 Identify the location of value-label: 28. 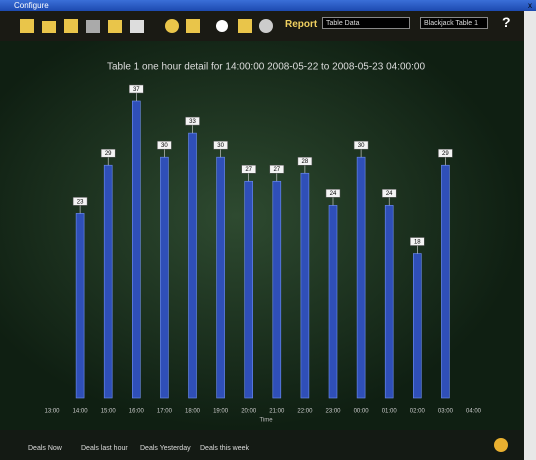
(305, 162).